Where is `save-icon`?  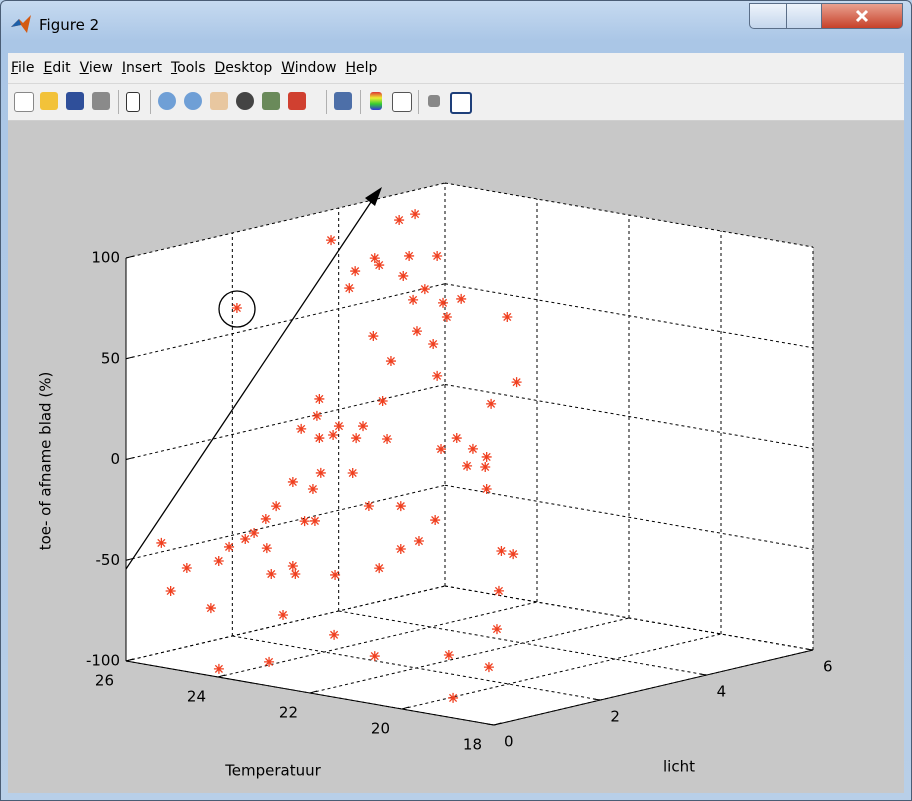
save-icon is located at coordinates (75, 101).